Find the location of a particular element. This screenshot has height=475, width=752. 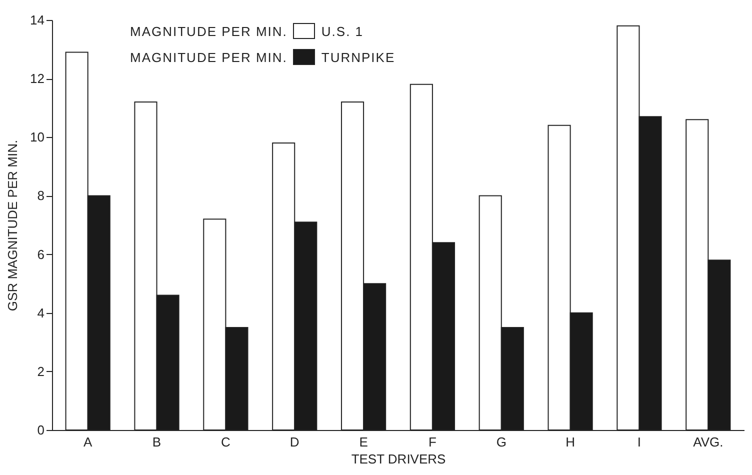

y-tick-label: 8 is located at coordinates (40, 196).